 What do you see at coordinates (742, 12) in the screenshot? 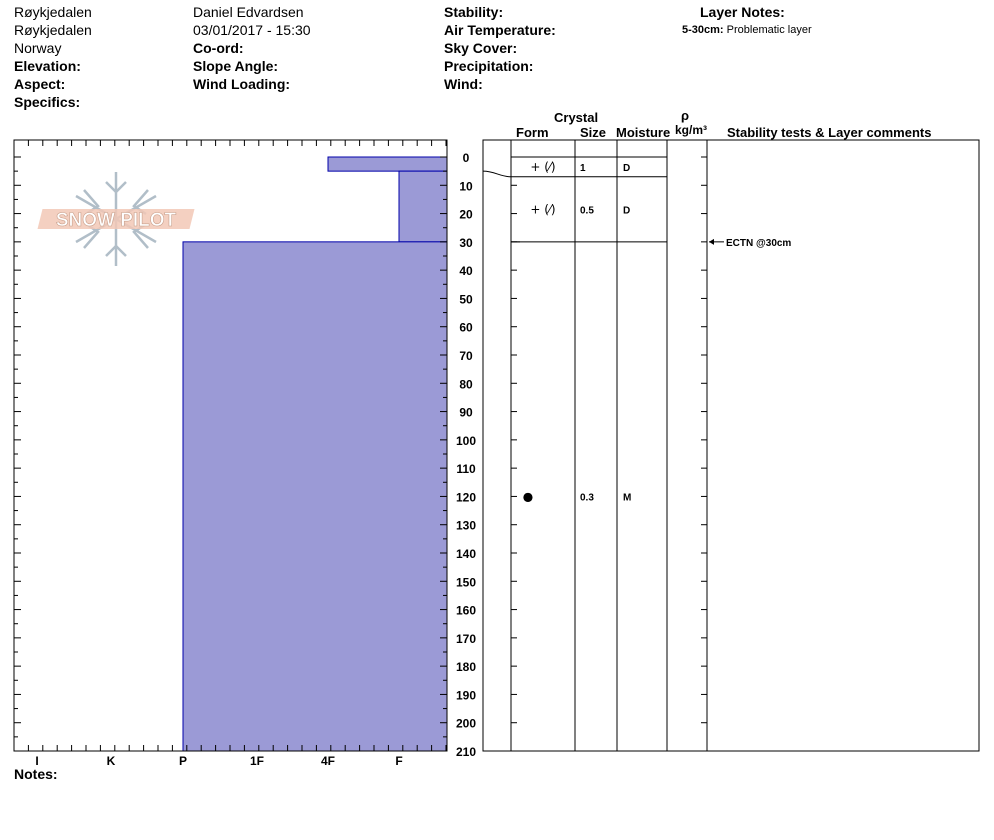
I see `layer-notes-label: Layer Notes:` at bounding box center [742, 12].